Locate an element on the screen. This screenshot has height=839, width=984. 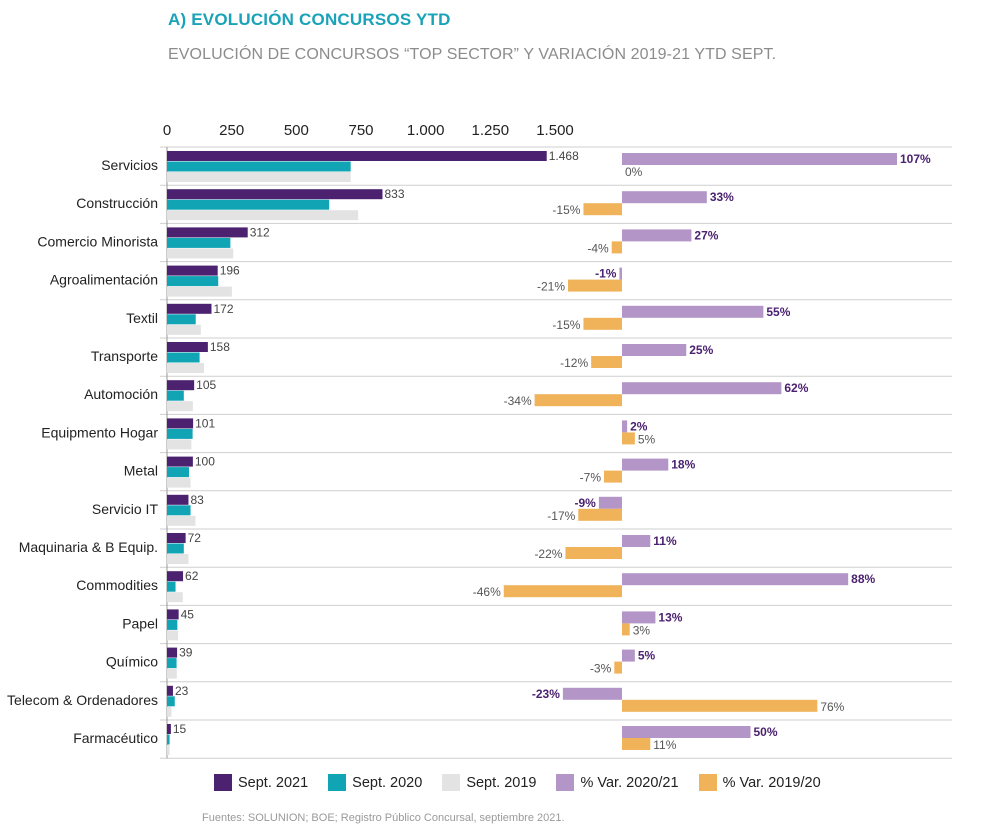
var-2019-20-label: -21% is located at coordinates (551, 287).